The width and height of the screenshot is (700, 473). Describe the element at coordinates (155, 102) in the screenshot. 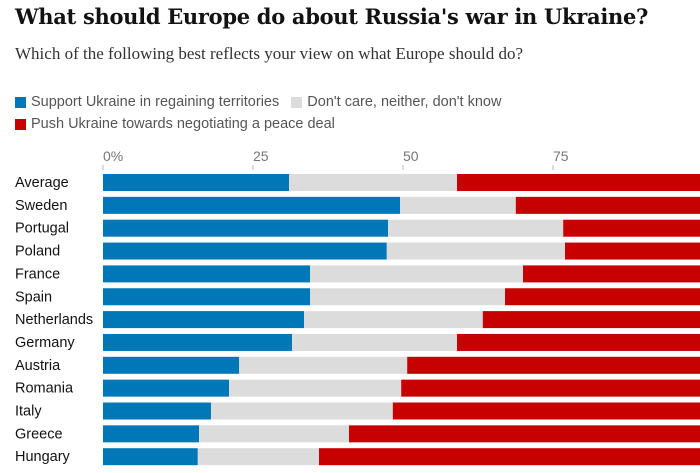

I see `legend-label: Support Ukraine in regaining territories` at that location.